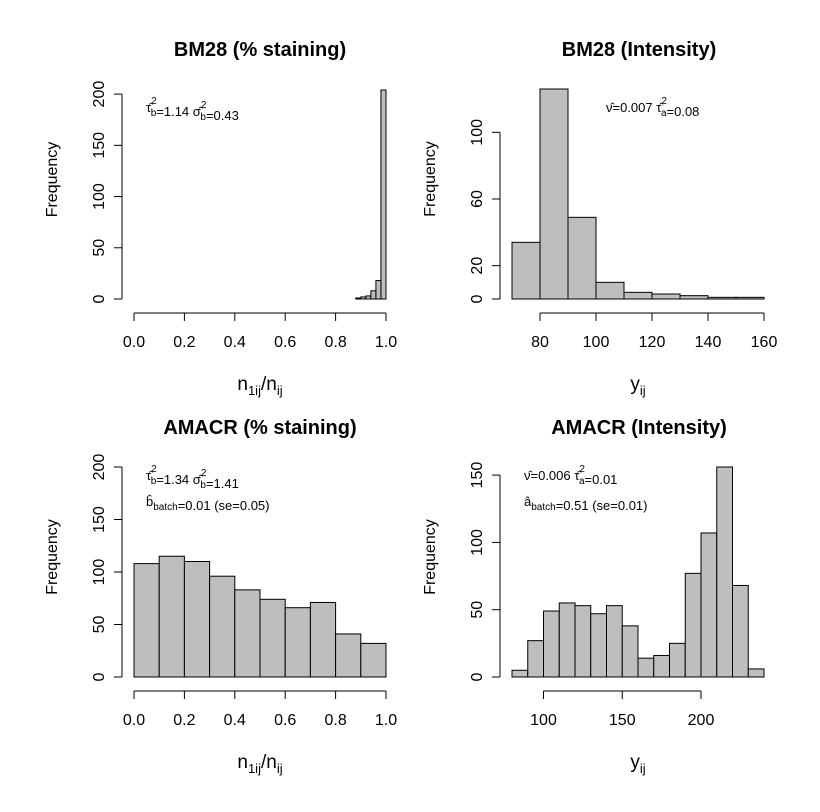 The image size is (820, 812). Describe the element at coordinates (701, 720) in the screenshot. I see `x-tick-label: 200` at that location.